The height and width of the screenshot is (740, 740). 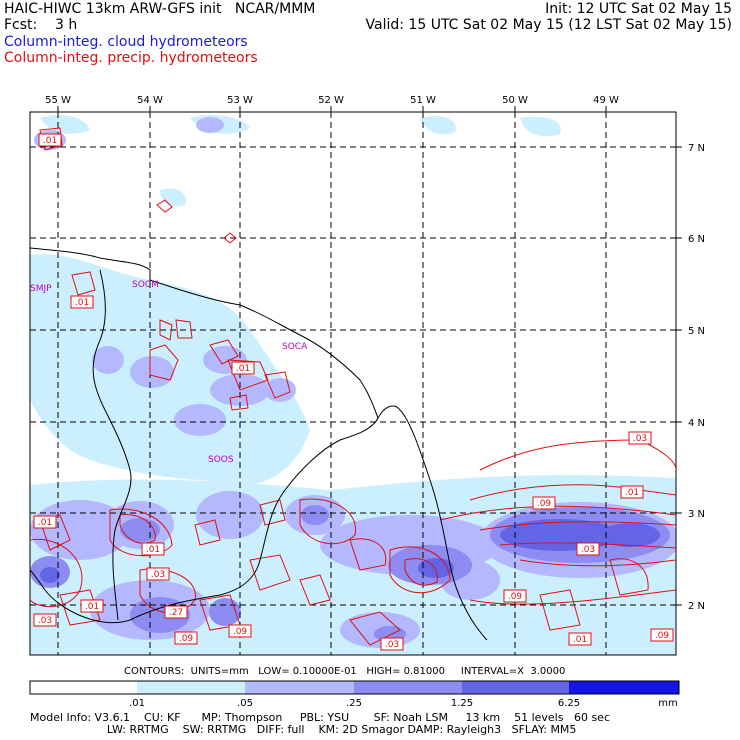 What do you see at coordinates (354, 703) in the screenshot?
I see `colorbar-tick: .25` at bounding box center [354, 703].